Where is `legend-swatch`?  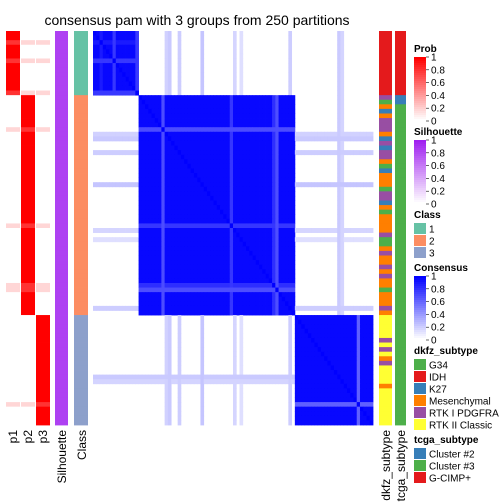
legend-swatch is located at coordinates (420, 400).